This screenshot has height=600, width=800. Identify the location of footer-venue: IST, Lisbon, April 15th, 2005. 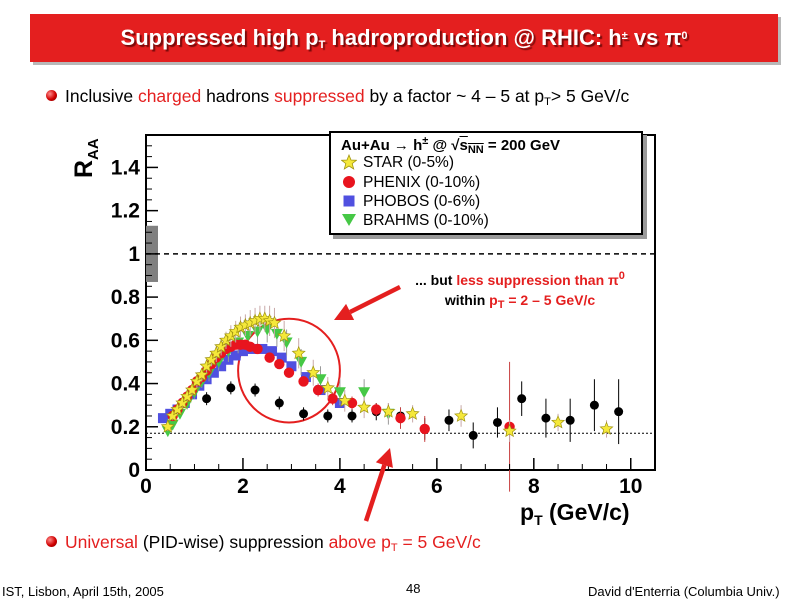
(83, 591).